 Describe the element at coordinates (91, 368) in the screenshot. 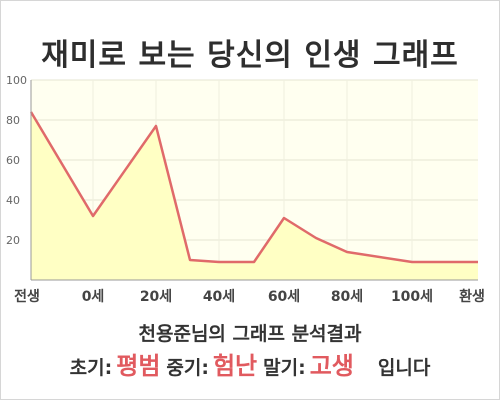

I see `early-label: 초기:` at that location.